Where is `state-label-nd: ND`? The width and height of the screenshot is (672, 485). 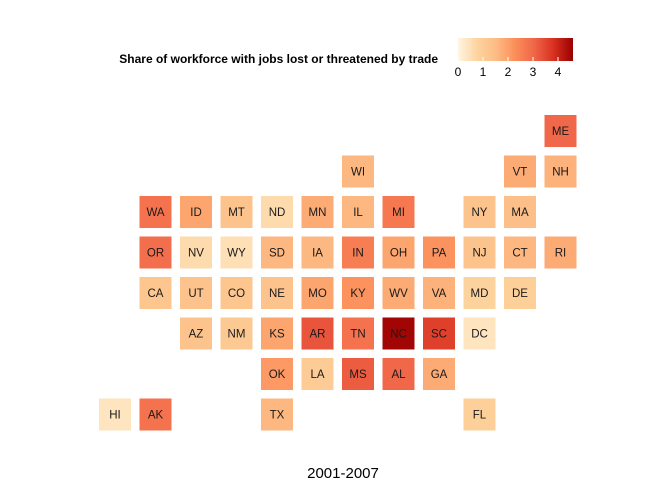 state-label-nd: ND is located at coordinates (277, 213).